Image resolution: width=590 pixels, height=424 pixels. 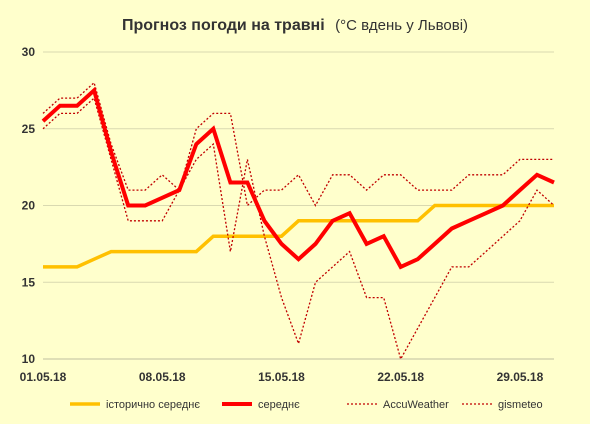 I want to click on y-tick-label: 20, so click(x=29, y=206).